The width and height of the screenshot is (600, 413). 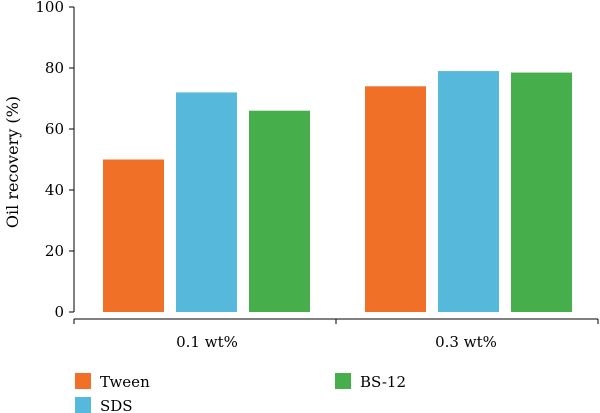 What do you see at coordinates (54, 129) in the screenshot?
I see `y-tick-label: 60` at bounding box center [54, 129].